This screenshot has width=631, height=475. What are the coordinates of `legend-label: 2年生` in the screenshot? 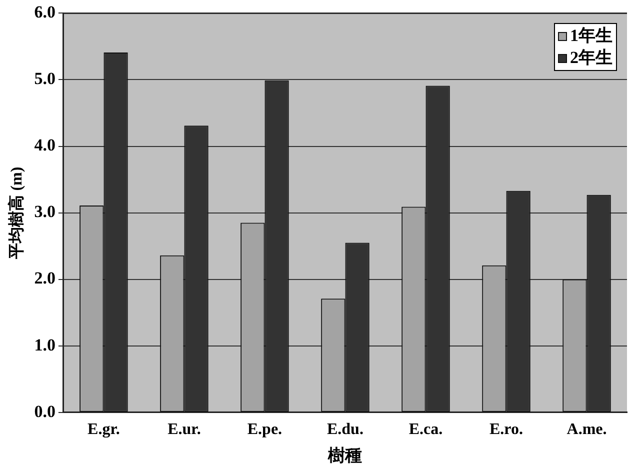 It's located at (591, 58).